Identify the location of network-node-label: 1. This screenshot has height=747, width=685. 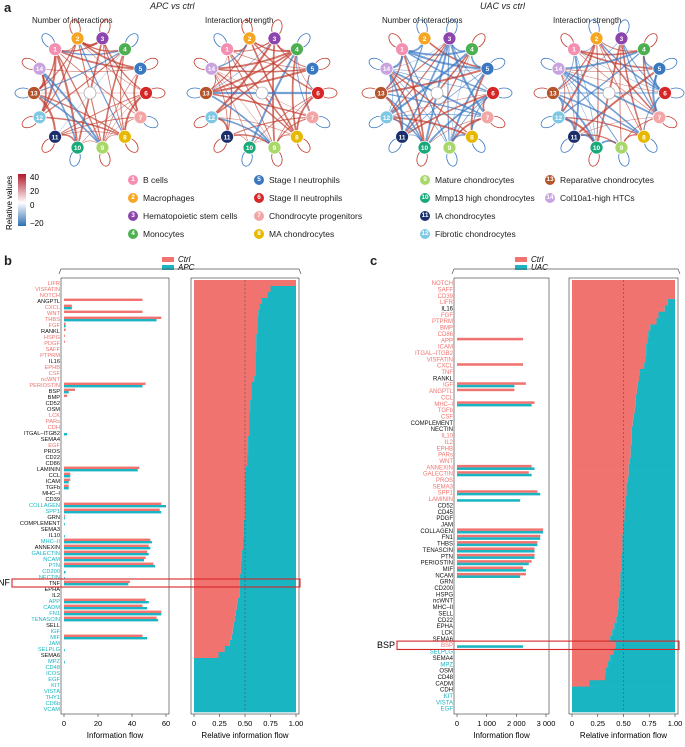
(55, 50).